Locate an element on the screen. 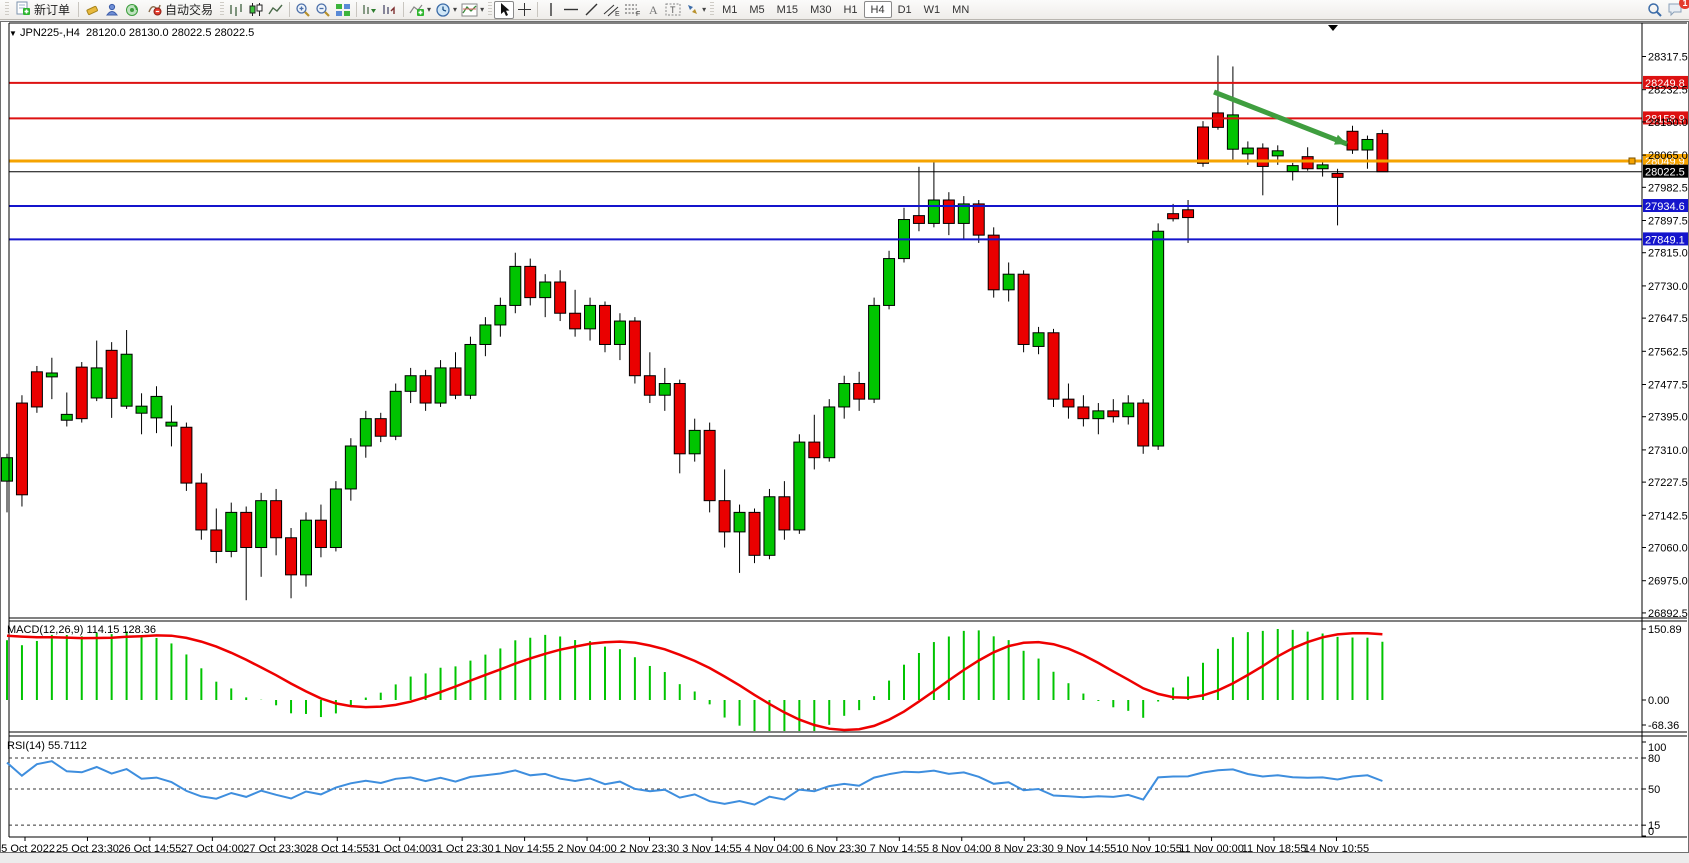 This screenshot has width=1689, height=863. candlestick-chart-button is located at coordinates (256, 10).